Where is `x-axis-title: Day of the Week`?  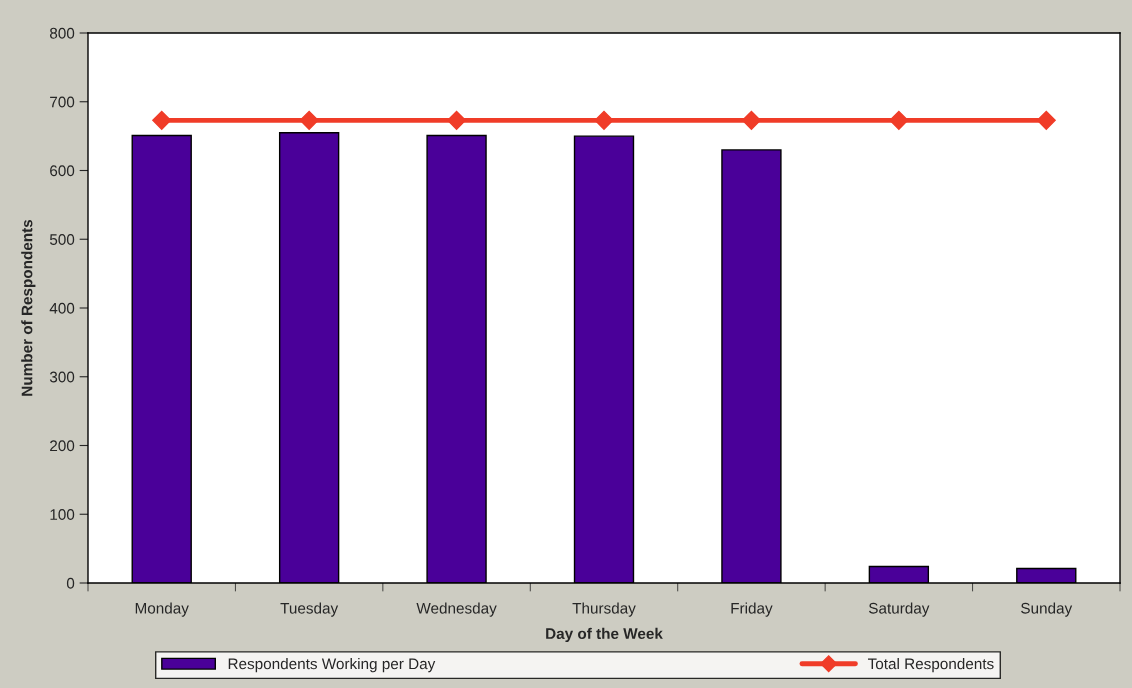 x-axis-title: Day of the Week is located at coordinates (604, 635).